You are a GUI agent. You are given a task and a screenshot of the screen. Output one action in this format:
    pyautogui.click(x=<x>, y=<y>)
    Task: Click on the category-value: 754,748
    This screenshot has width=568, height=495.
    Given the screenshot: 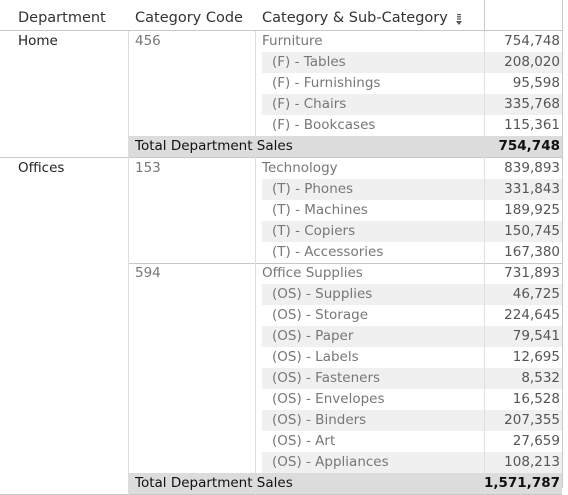 What is the action you would take?
    pyautogui.click(x=532, y=41)
    